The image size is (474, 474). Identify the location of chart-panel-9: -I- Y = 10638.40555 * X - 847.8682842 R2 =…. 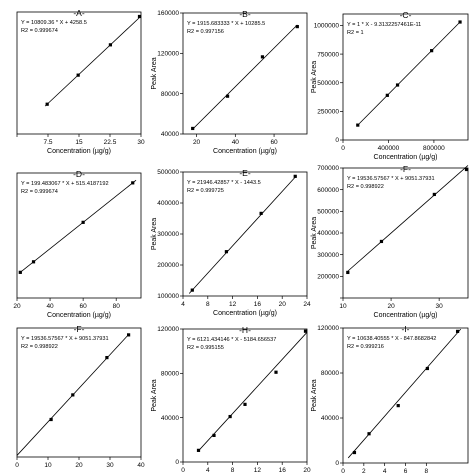
(390, 399).